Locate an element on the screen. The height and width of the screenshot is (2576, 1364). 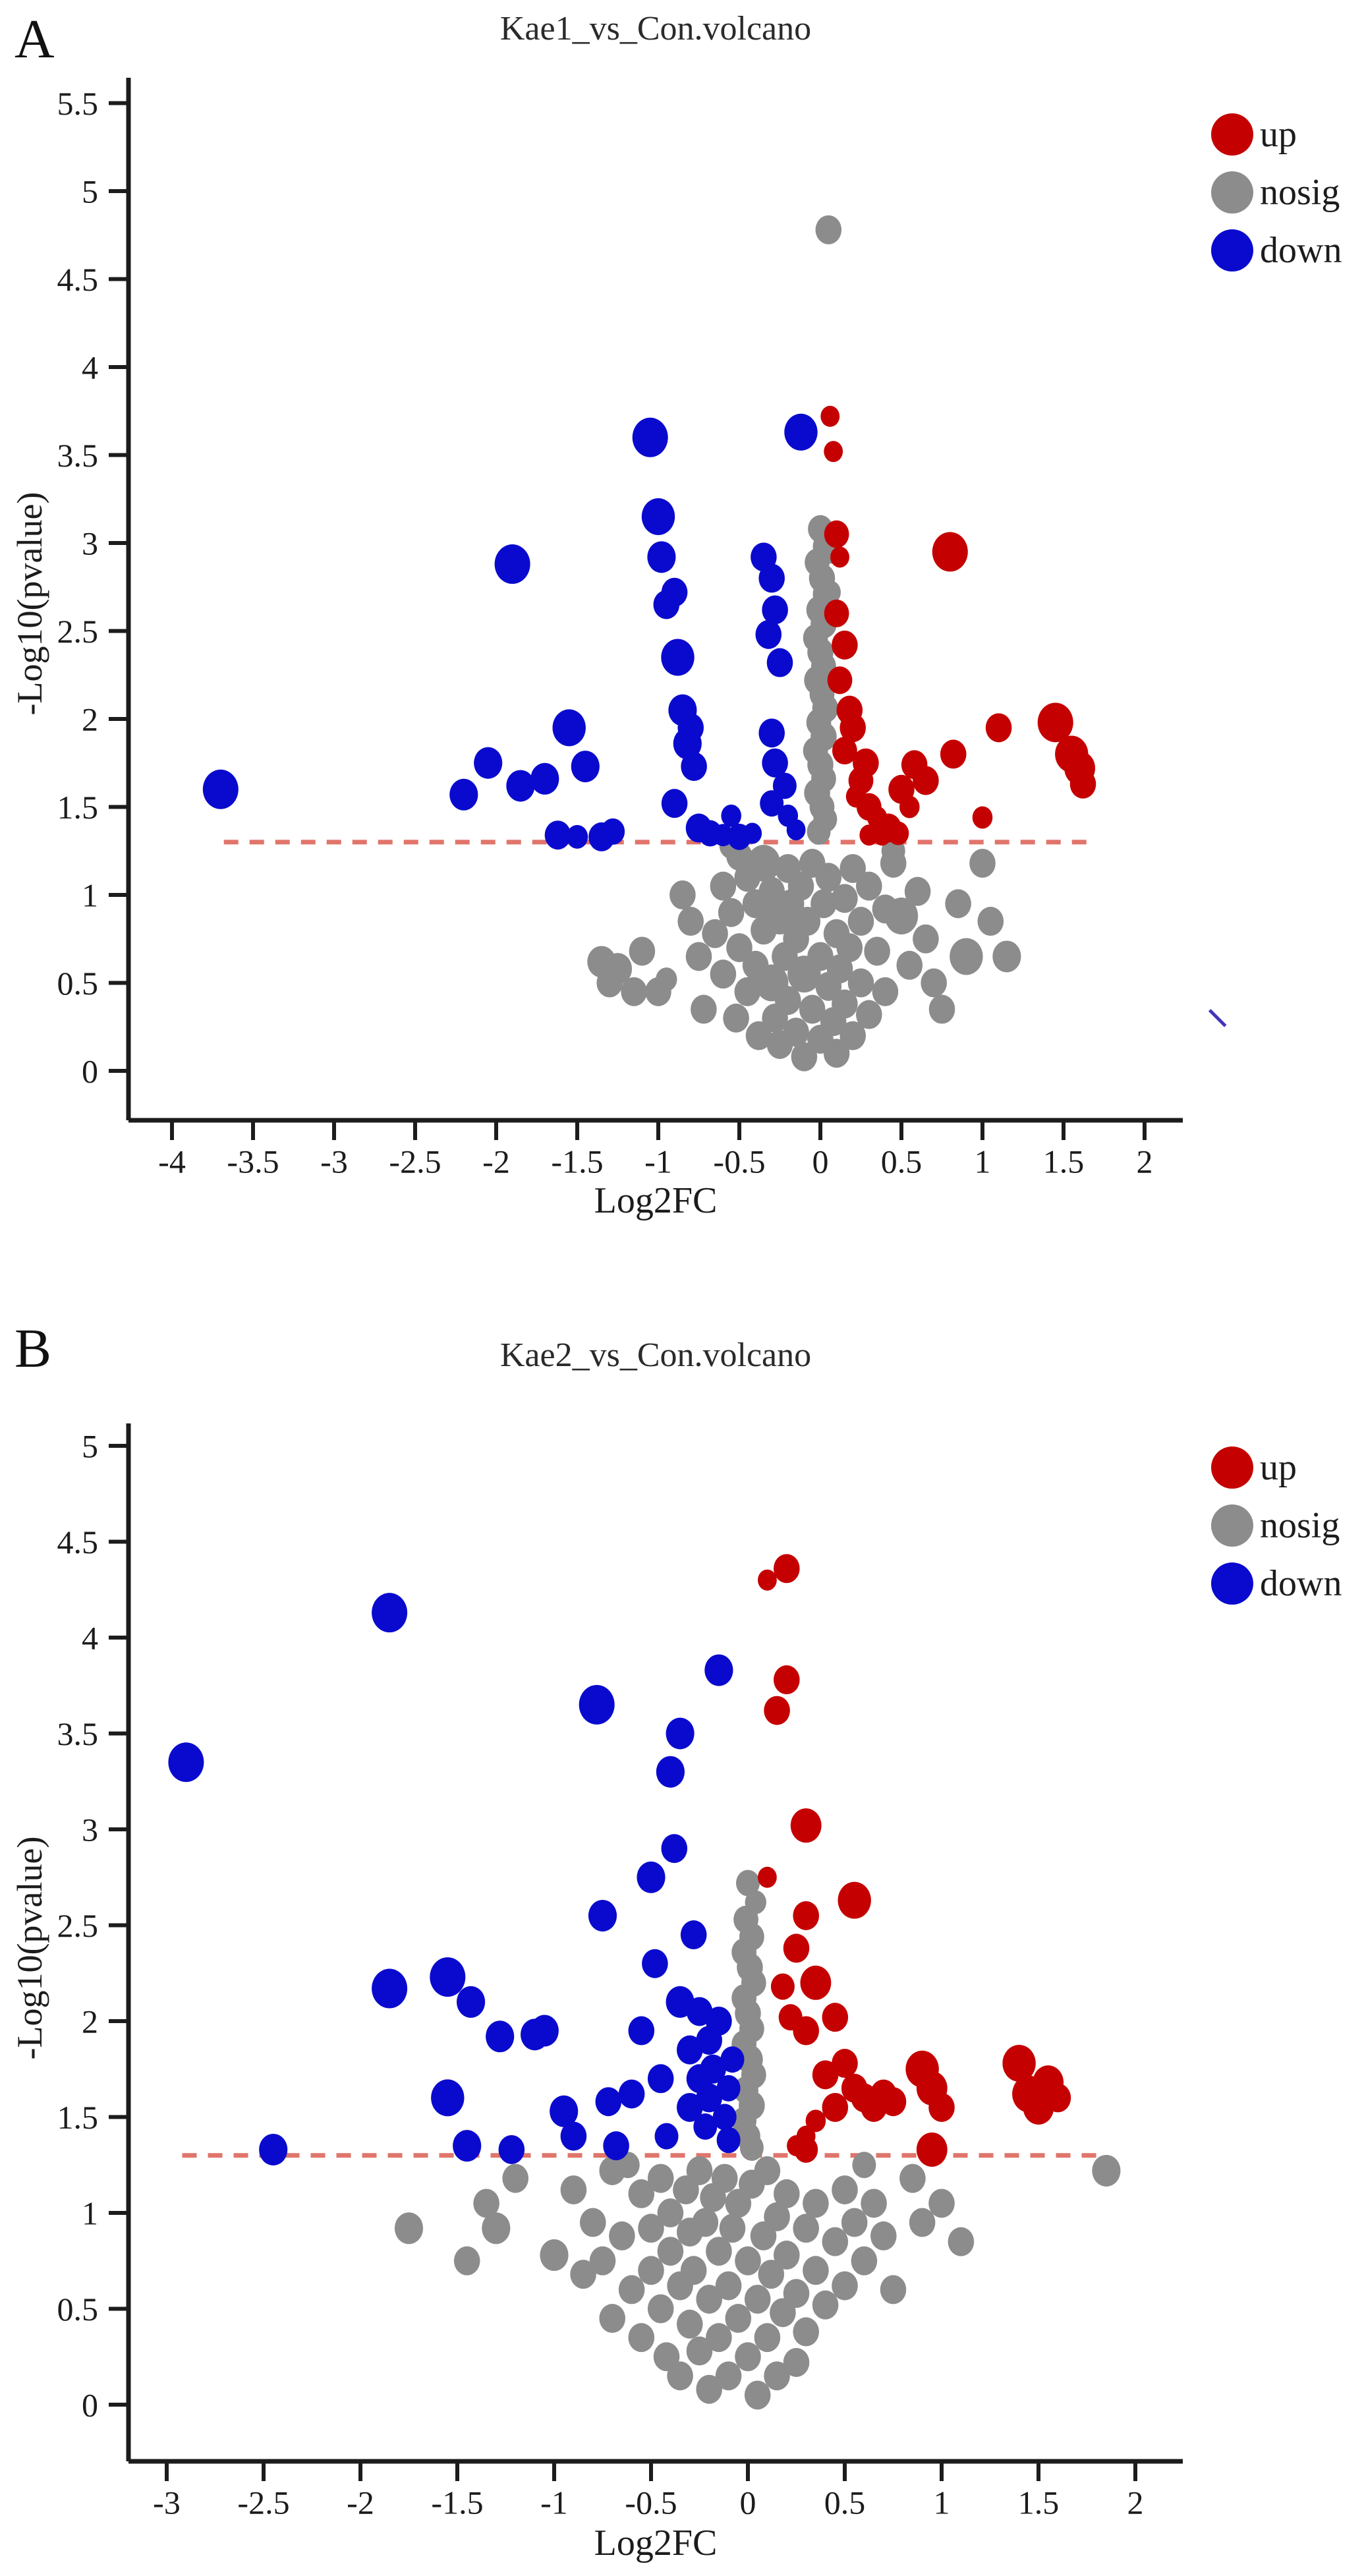
x-tick-label: -2.5 is located at coordinates (263, 2503).